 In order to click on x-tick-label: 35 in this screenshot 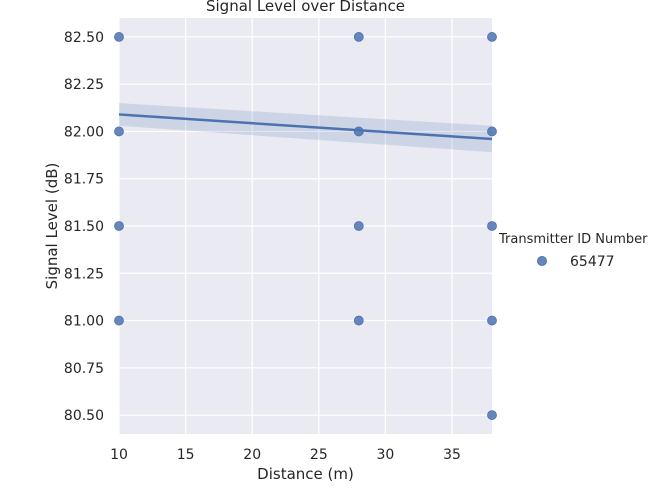, I will do `click(452, 455)`.